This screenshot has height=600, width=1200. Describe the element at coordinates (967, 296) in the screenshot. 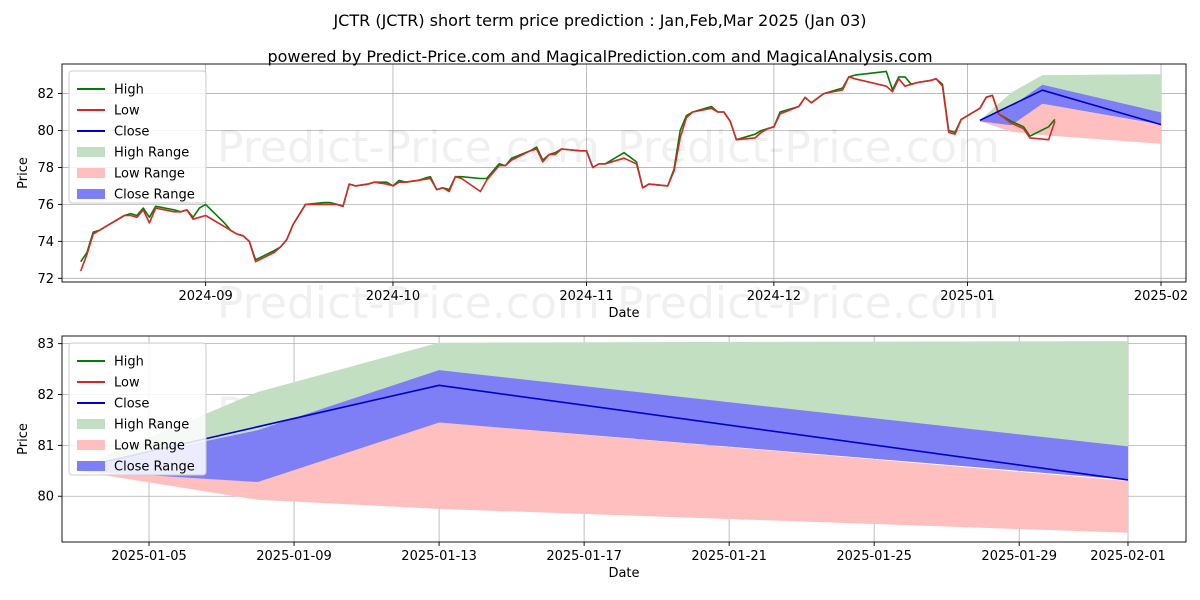

I see `top-x-tick-label: 2025-01` at that location.